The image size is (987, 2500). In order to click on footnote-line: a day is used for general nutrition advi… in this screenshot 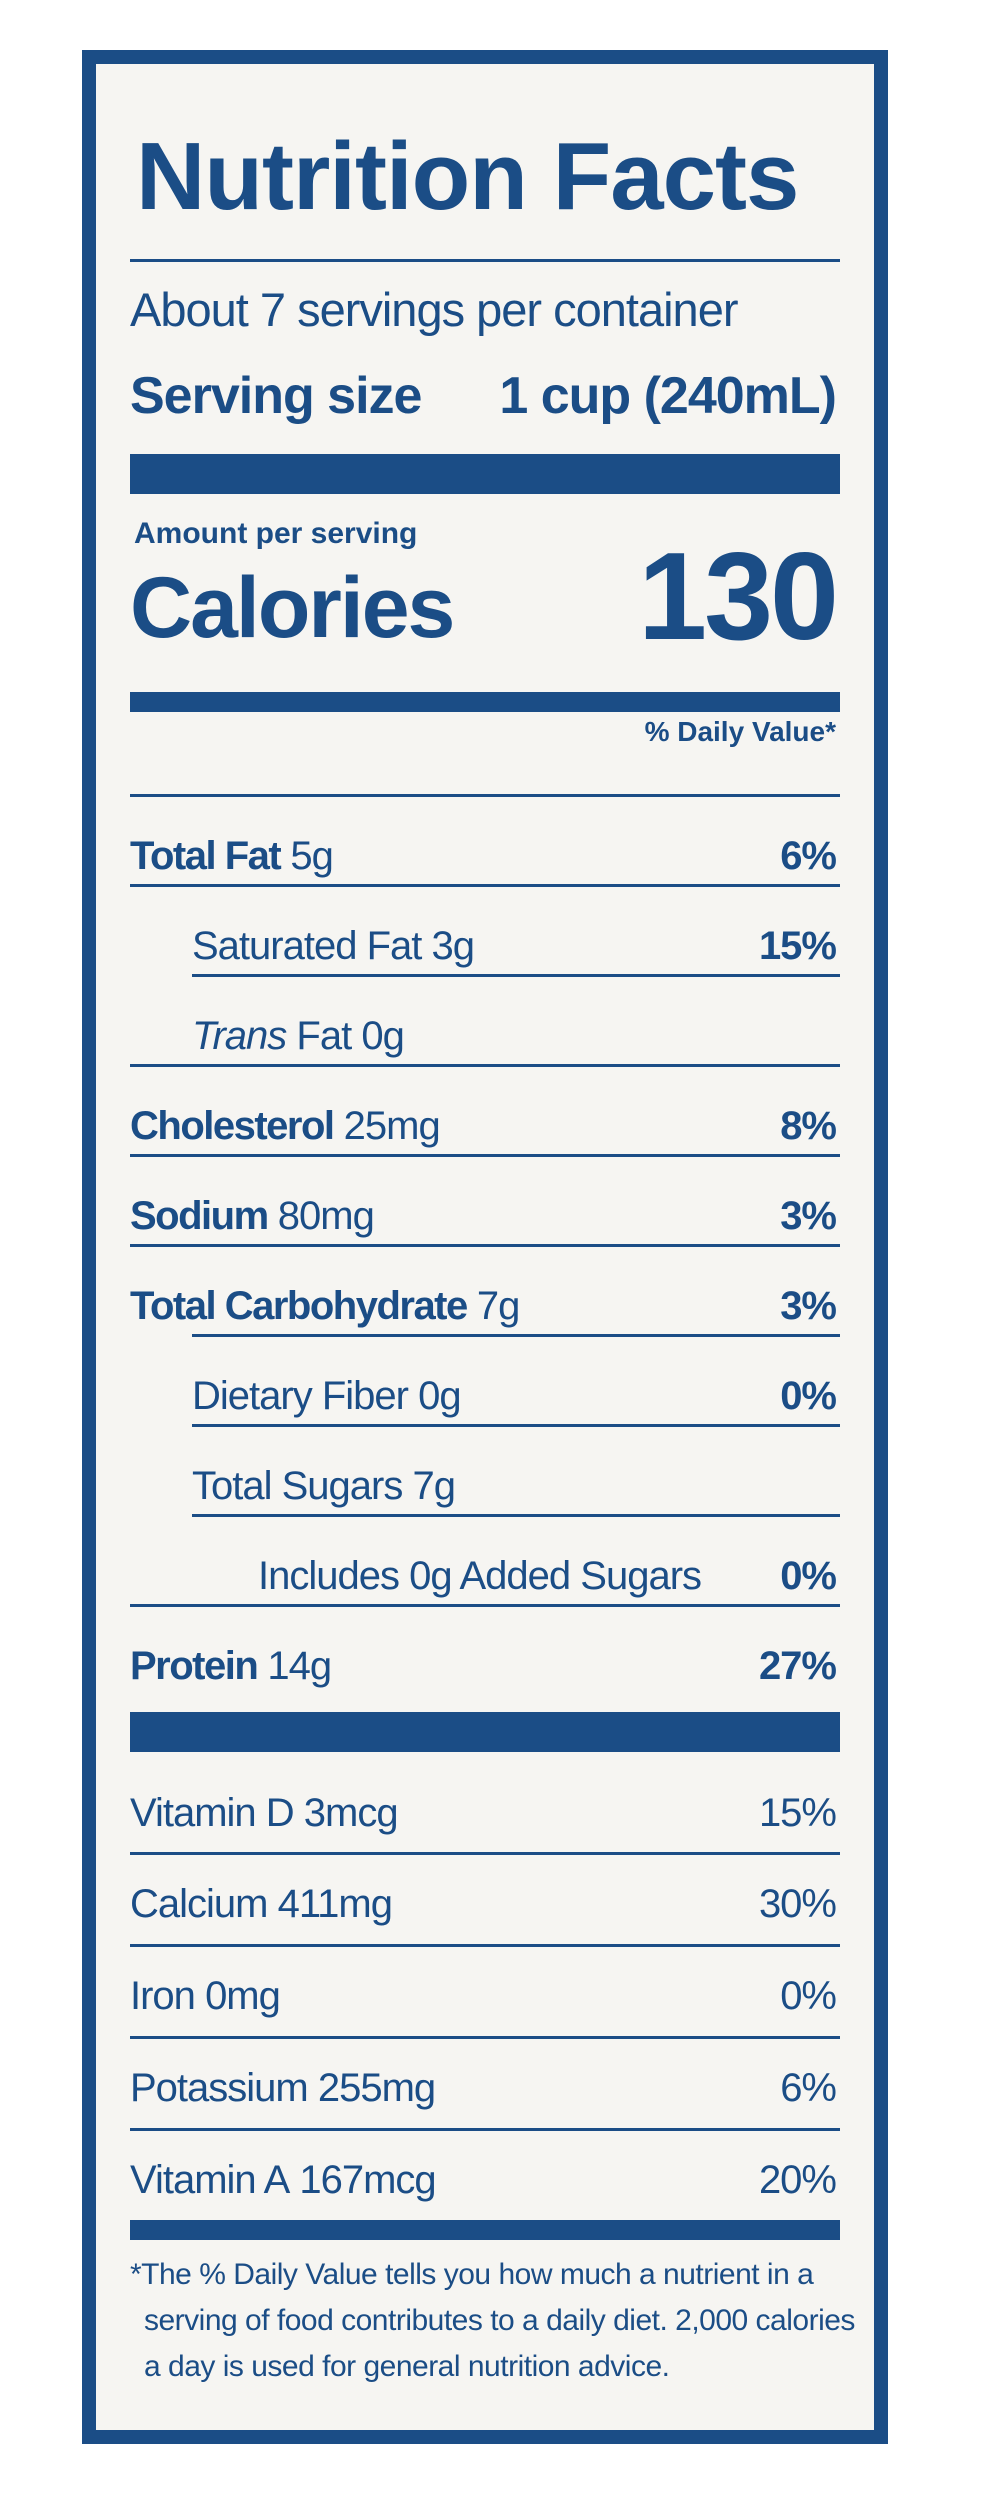, I will do `click(407, 2366)`.